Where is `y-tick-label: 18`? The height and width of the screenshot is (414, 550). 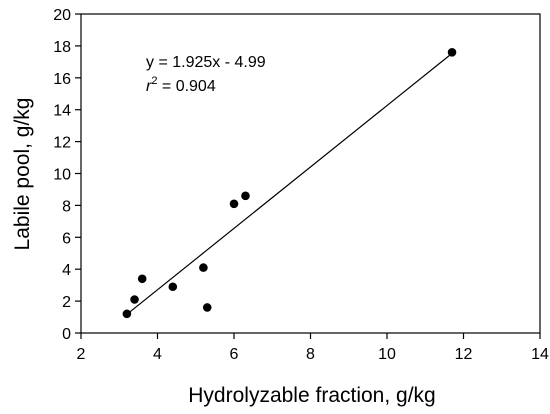
y-tick-label: 18 is located at coordinates (62, 47).